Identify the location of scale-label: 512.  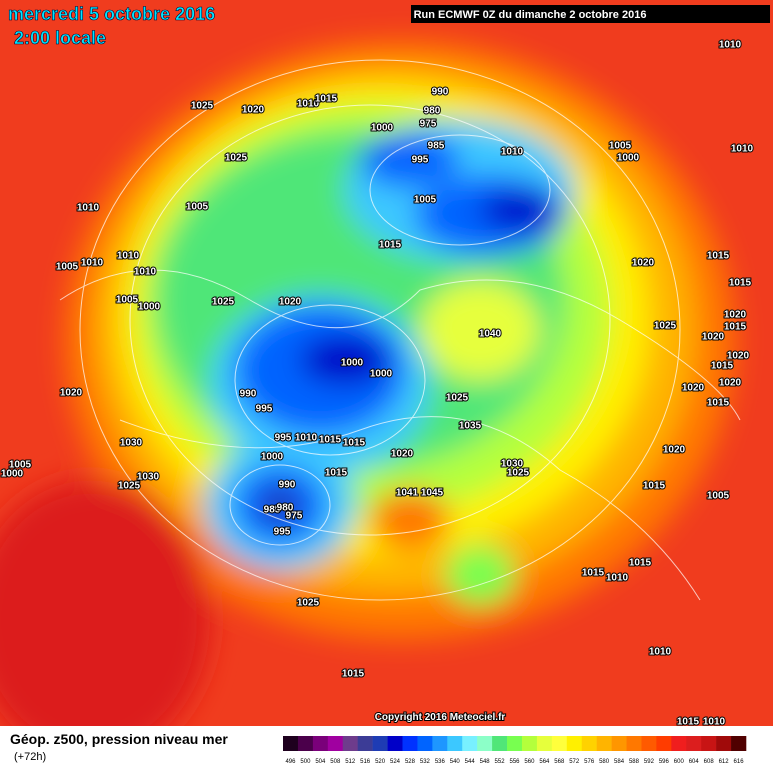
(350, 762).